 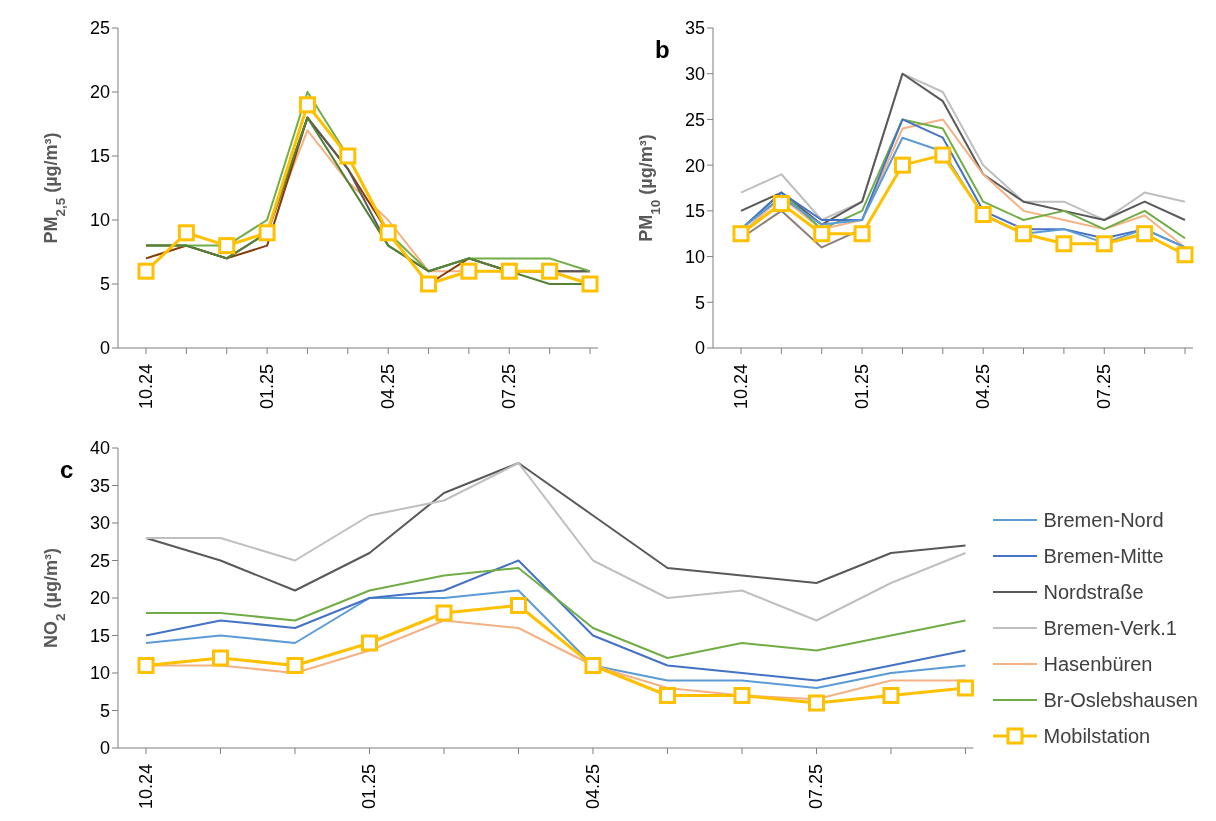 I want to click on text: b, so click(x=662, y=49).